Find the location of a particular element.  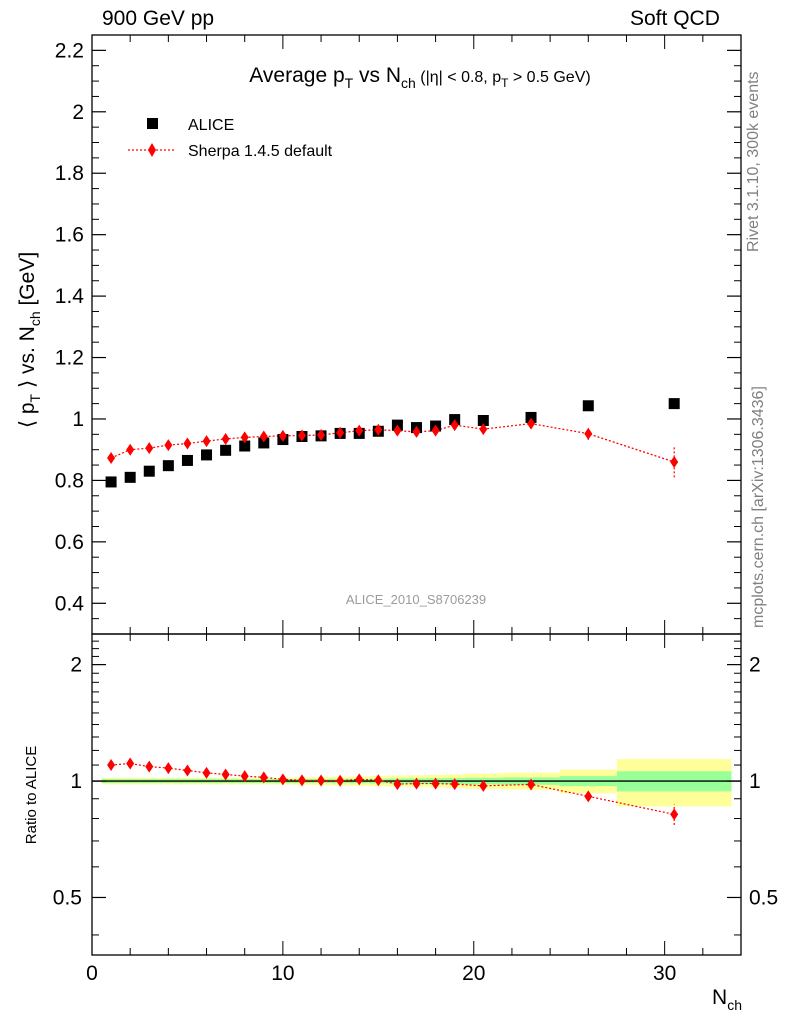

main-y-axis-label: ⟨ pT ⟩ vs. Nch [GeV] is located at coordinates (29, 340).